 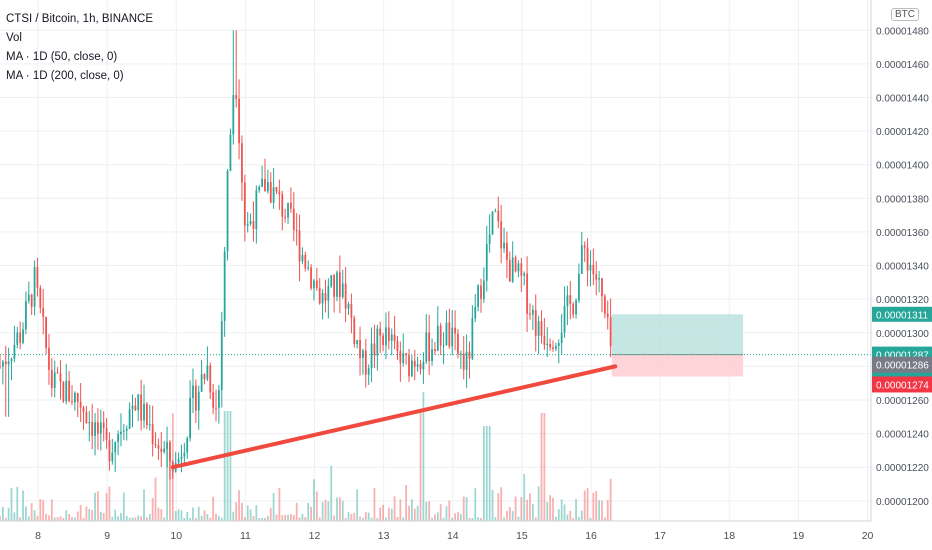 I want to click on indicator-ma-50: MA · 1D (50, close, 0), so click(x=62, y=57).